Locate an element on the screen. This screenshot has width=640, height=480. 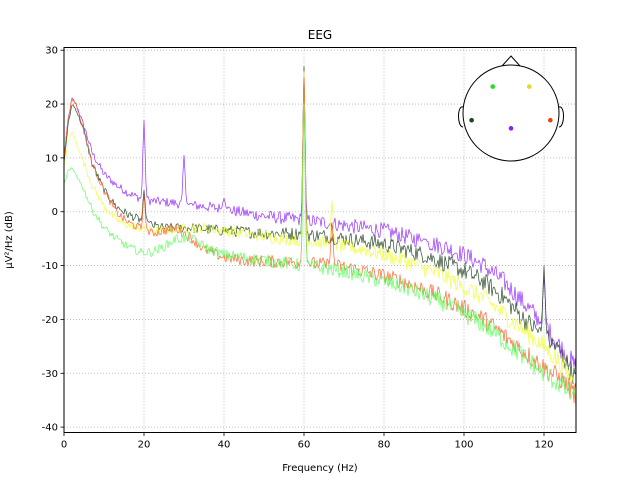
x-tick-label: 60 is located at coordinates (304, 445).